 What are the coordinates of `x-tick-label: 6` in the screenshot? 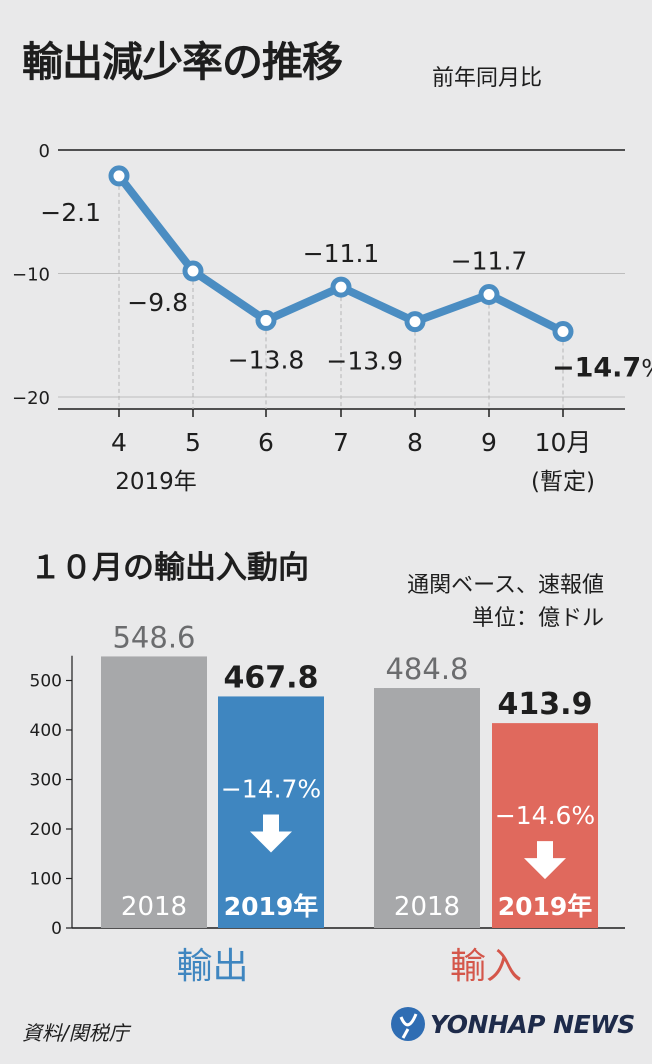 It's located at (266, 442).